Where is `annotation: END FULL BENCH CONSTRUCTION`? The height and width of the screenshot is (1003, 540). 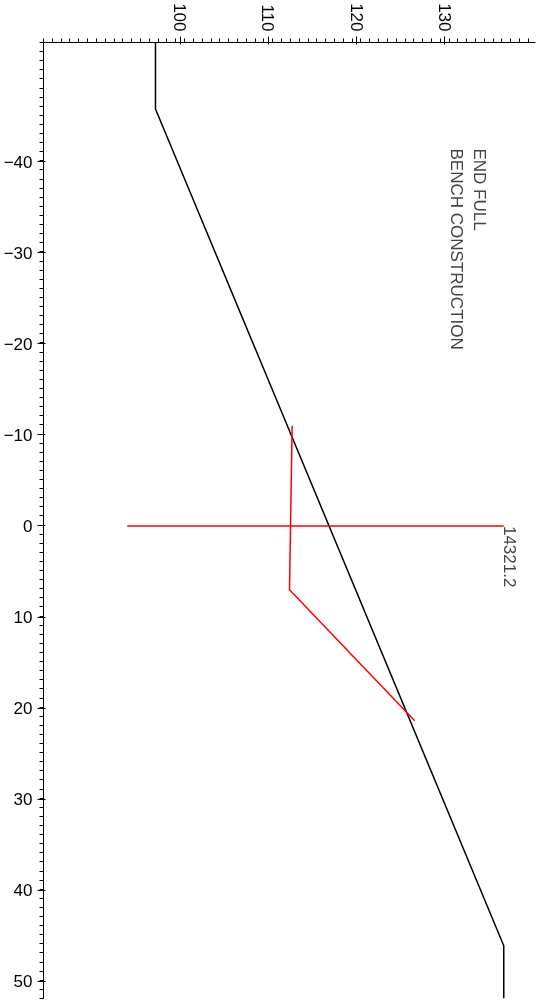 annotation: END FULL BENCH CONSTRUCTION is located at coordinates (467, 249).